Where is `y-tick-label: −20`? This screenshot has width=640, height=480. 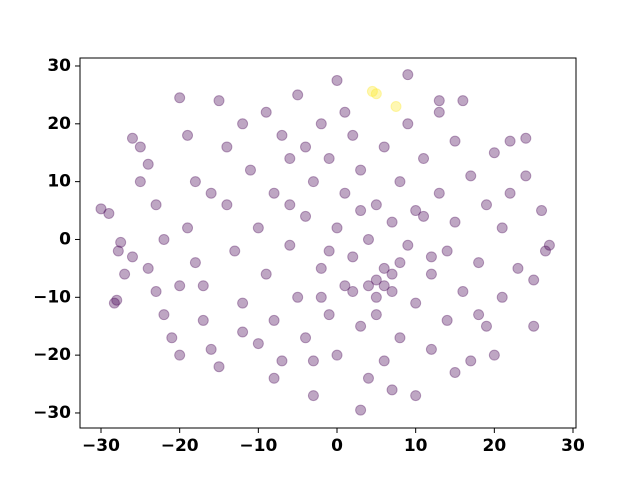 y-tick-label: −20 is located at coordinates (52, 355).